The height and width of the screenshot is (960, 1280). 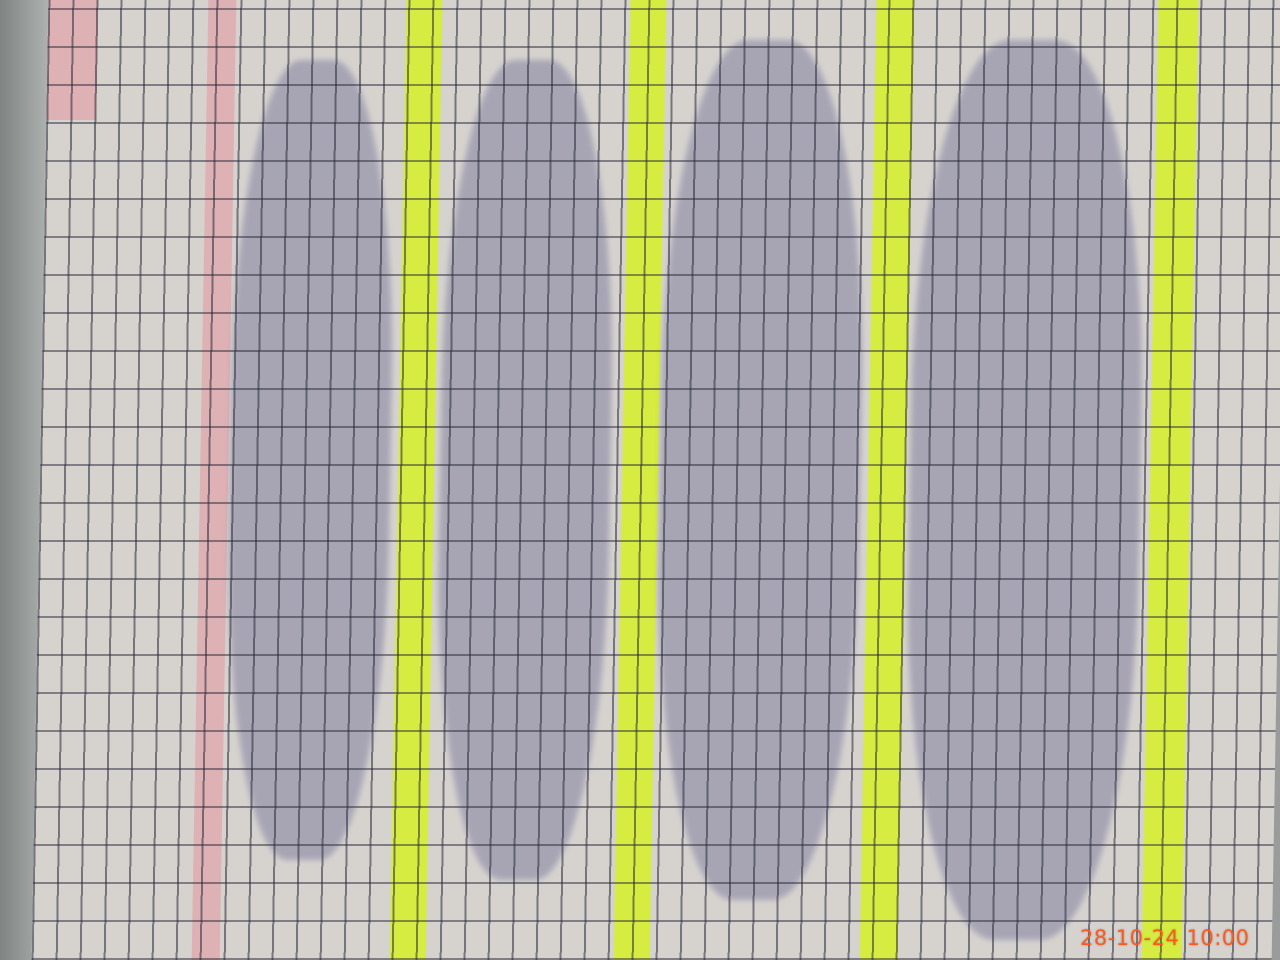 I want to click on timestamp: 28-10-24 10:00, so click(x=1165, y=938).